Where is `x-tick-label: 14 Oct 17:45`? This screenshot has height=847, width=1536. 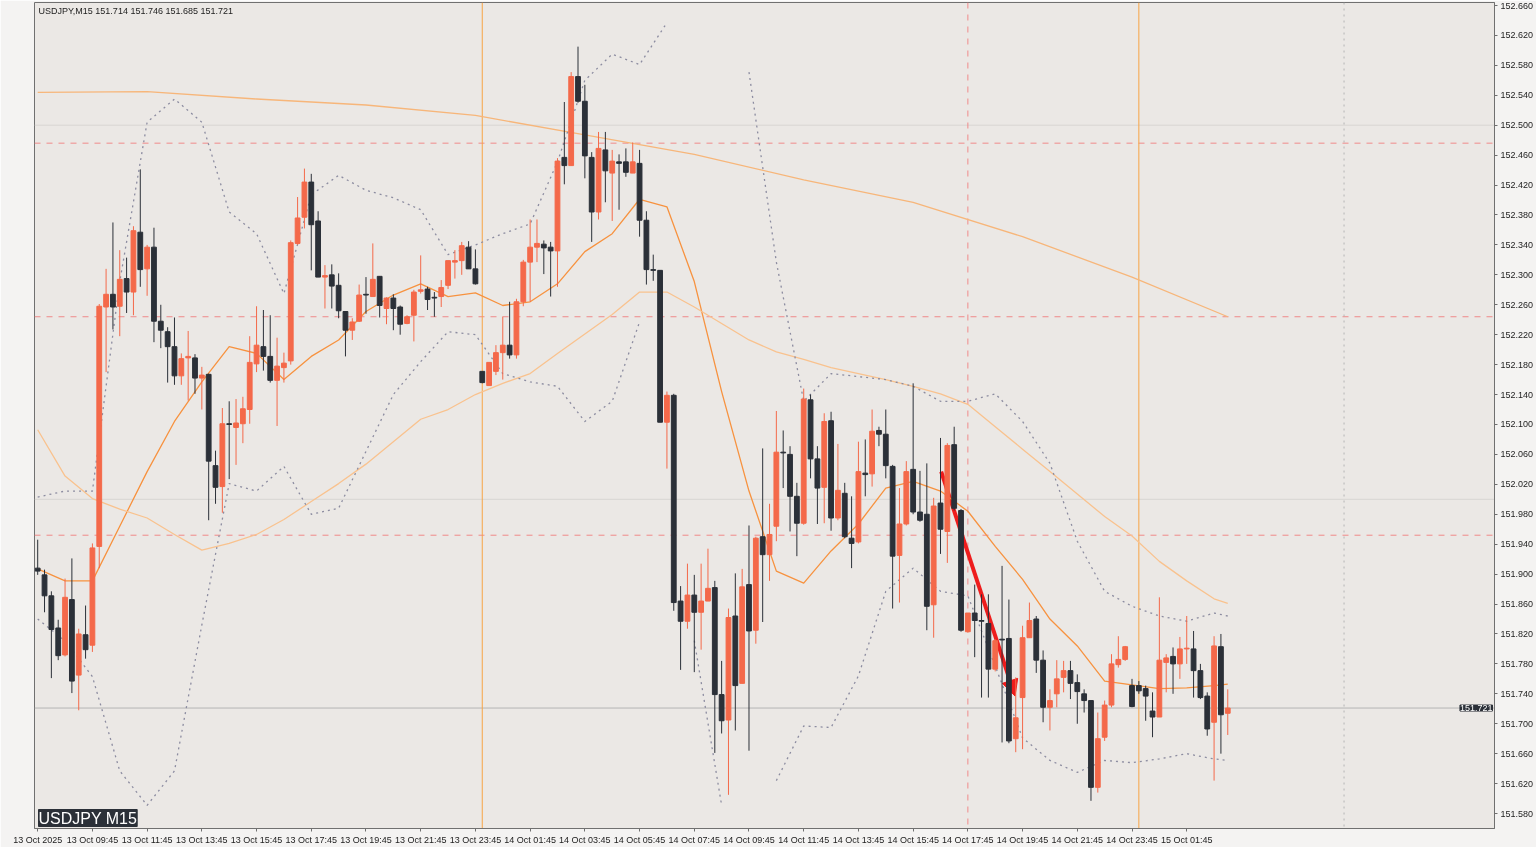
x-tick-label: 14 Oct 17:45 is located at coordinates (968, 839).